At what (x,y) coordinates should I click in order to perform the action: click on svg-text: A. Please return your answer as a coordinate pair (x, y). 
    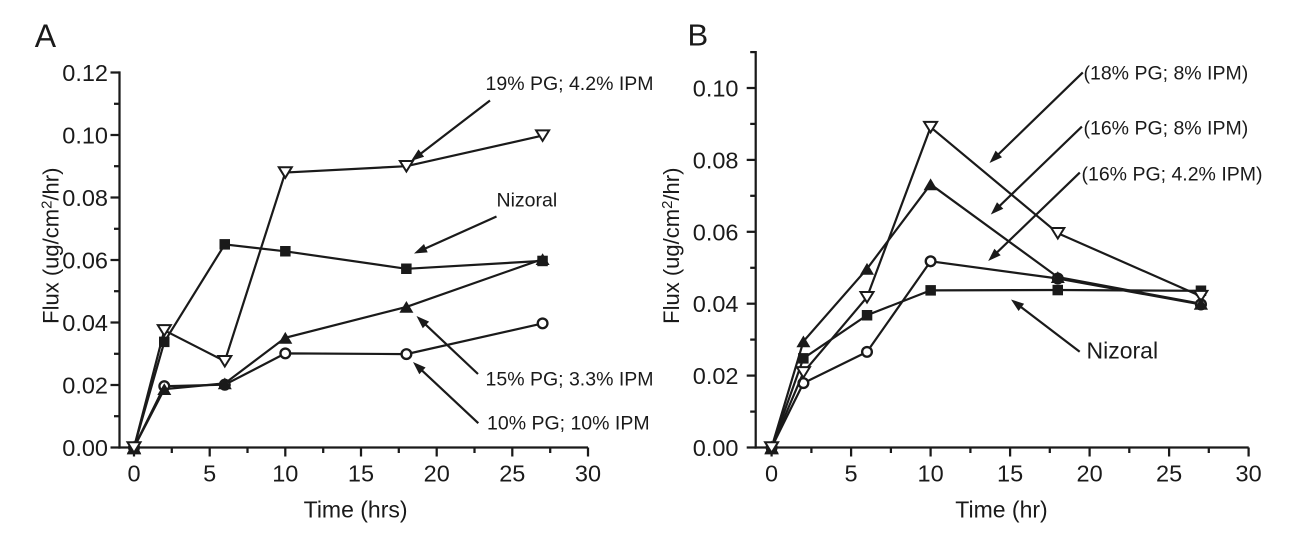
    Looking at the image, I should click on (46, 36).